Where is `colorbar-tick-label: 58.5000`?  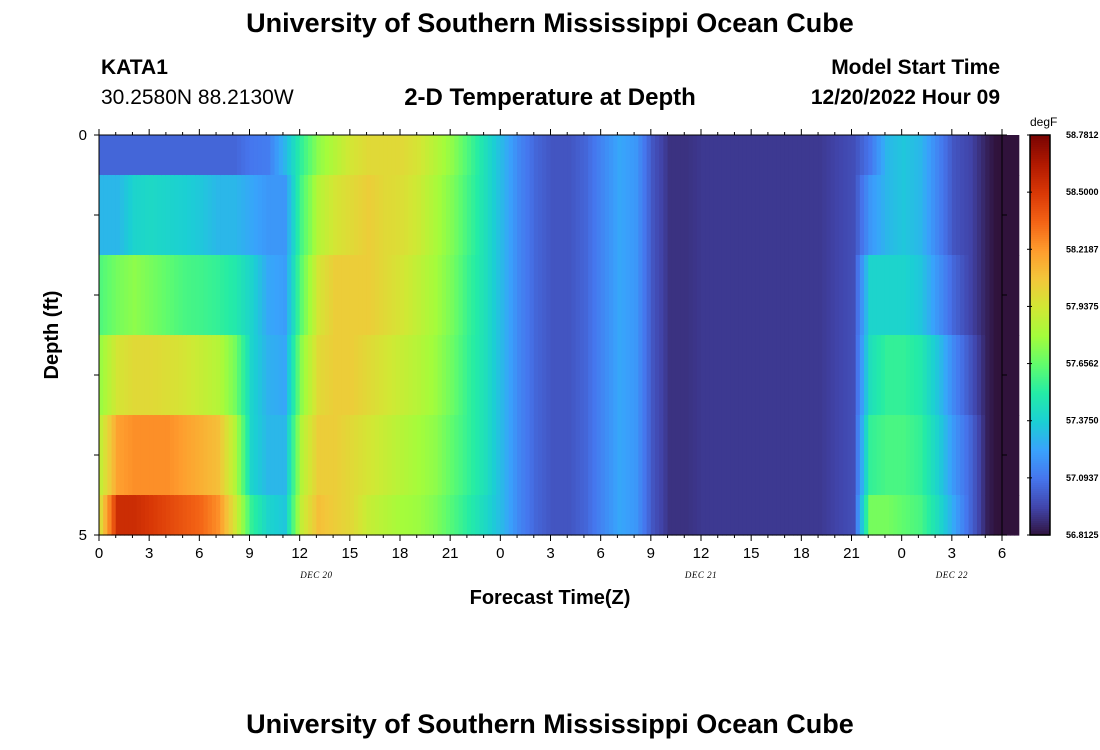
colorbar-tick-label: 58.5000 is located at coordinates (1082, 192).